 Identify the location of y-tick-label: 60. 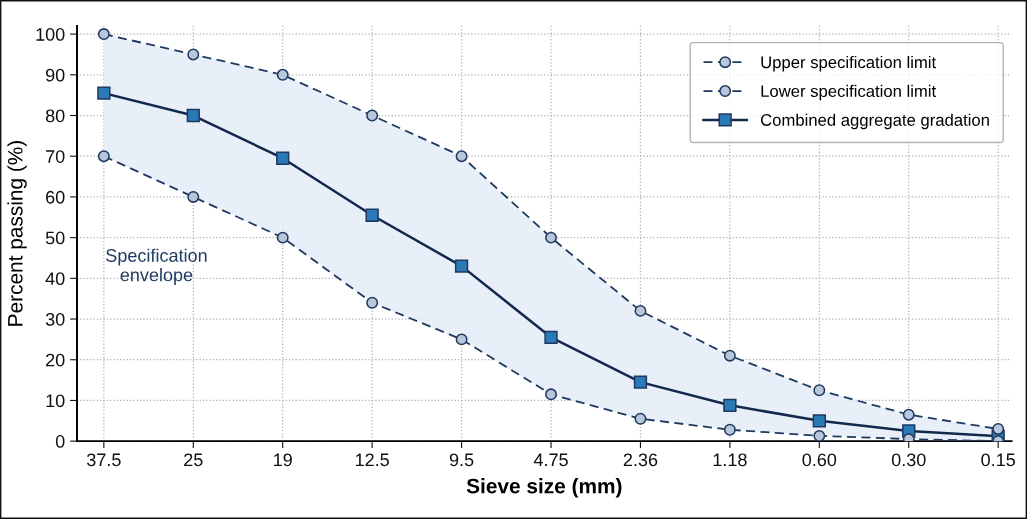
(55, 197).